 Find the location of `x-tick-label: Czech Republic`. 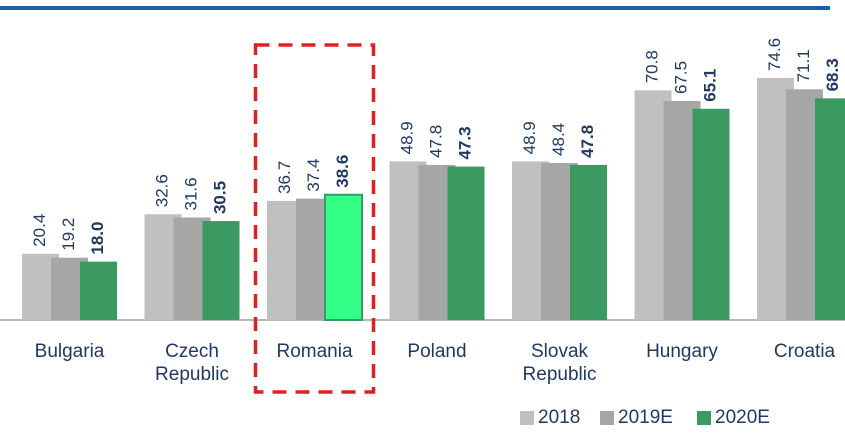

x-tick-label: Czech Republic is located at coordinates (192, 363).